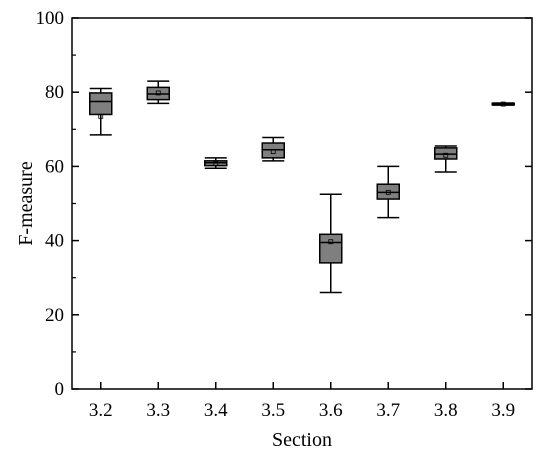 This screenshot has height=463, width=550. Describe the element at coordinates (158, 410) in the screenshot. I see `x-tick-label: 3.3` at that location.